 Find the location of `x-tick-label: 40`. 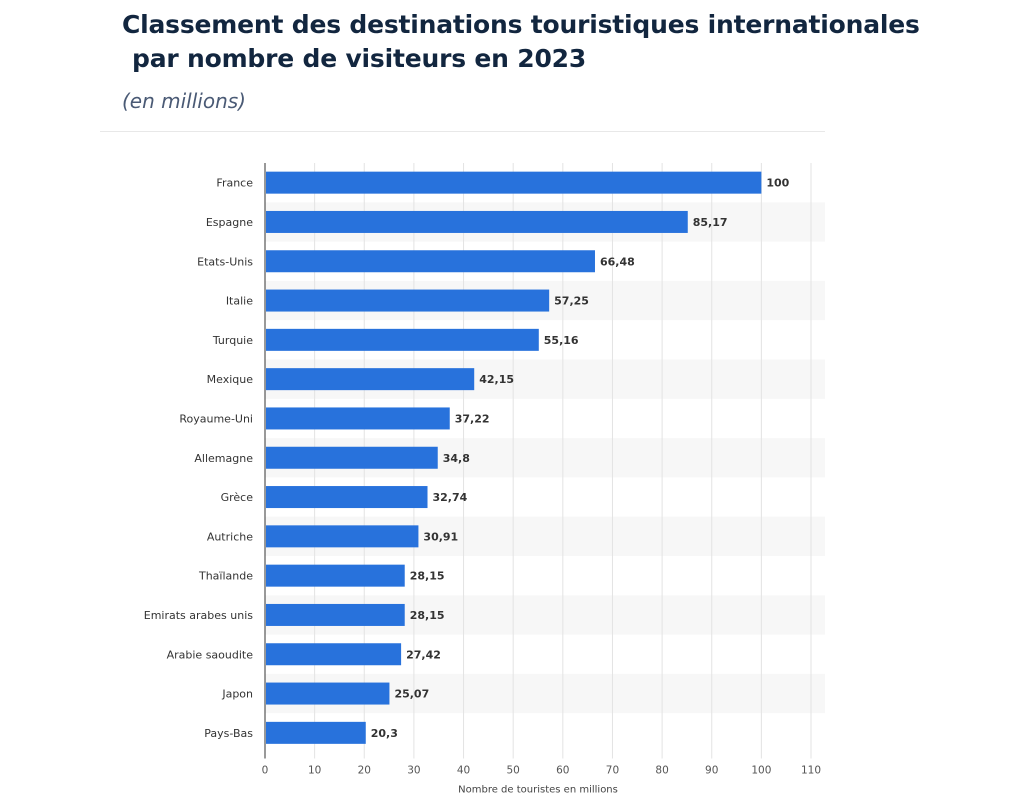

x-tick-label: 40 is located at coordinates (463, 771).